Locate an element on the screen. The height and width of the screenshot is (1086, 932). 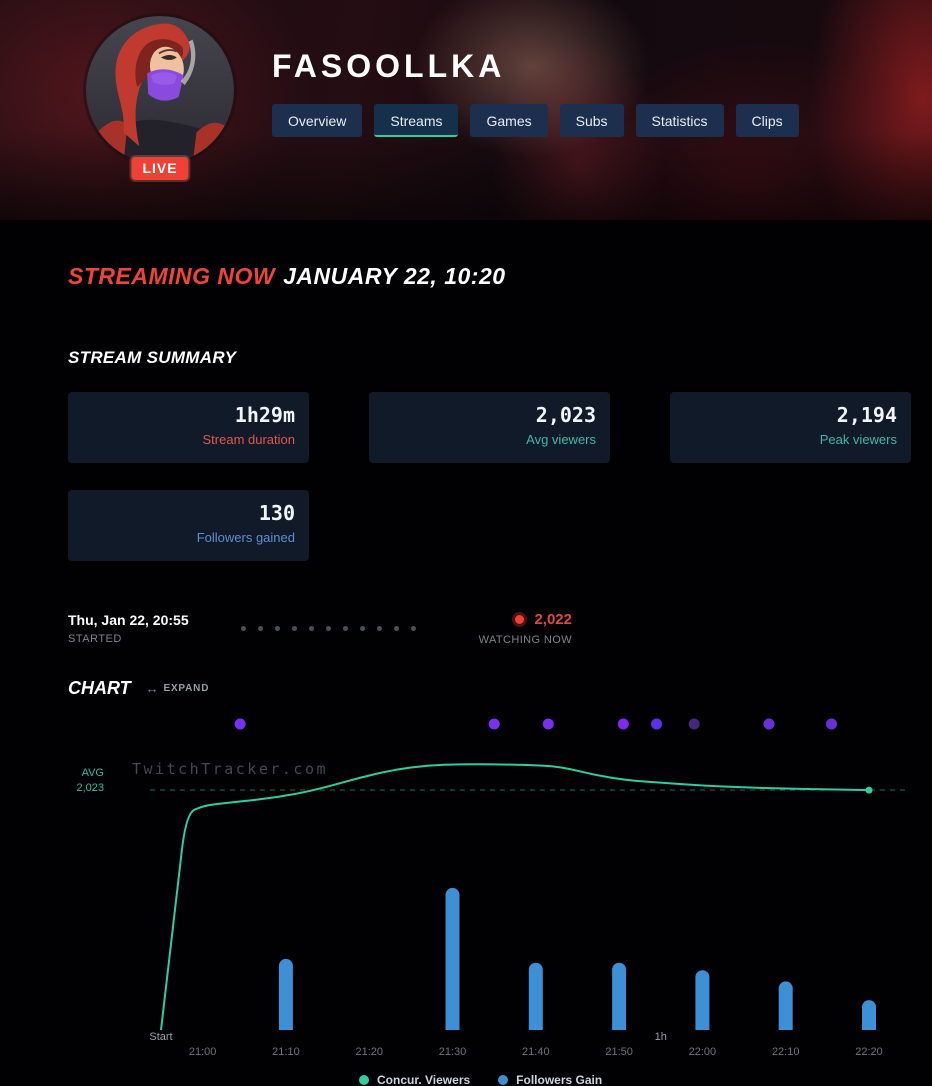
x-tick-time: 21:20 is located at coordinates (369, 1052).